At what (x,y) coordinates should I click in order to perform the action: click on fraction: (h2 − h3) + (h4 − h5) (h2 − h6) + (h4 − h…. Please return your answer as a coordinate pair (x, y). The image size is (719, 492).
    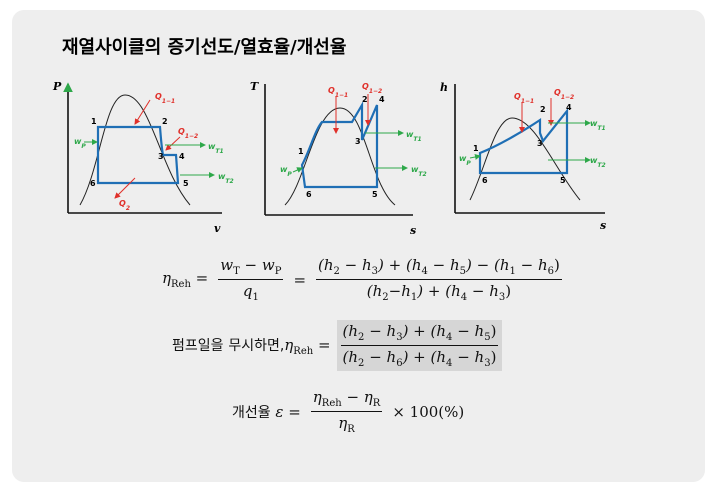
    Looking at the image, I should click on (419, 345).